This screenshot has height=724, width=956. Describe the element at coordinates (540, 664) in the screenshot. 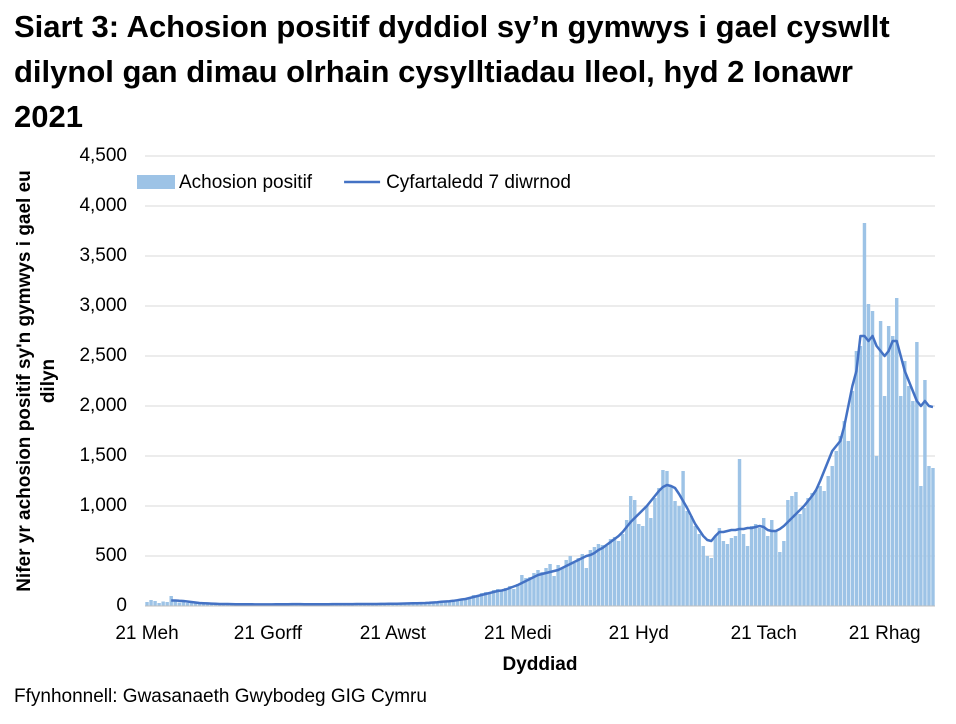

I see `x-axis-title: Dyddiad` at that location.